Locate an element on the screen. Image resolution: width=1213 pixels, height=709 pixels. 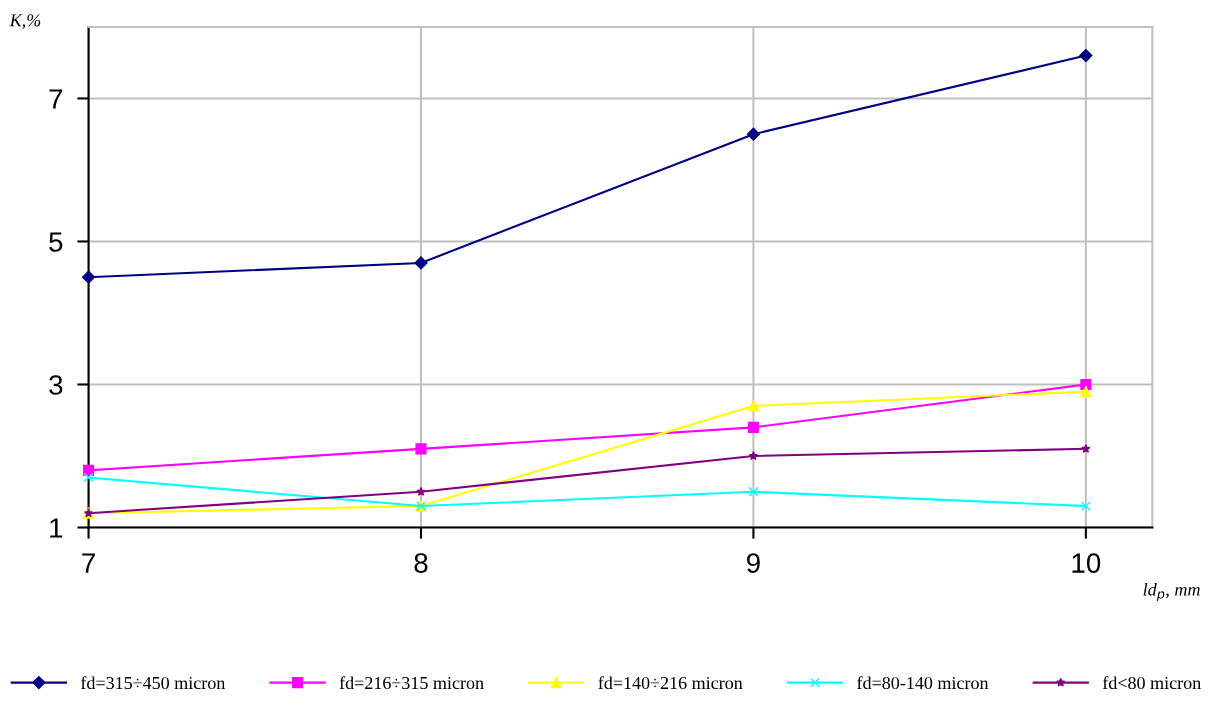
x-tick-label: 10 is located at coordinates (1086, 563).